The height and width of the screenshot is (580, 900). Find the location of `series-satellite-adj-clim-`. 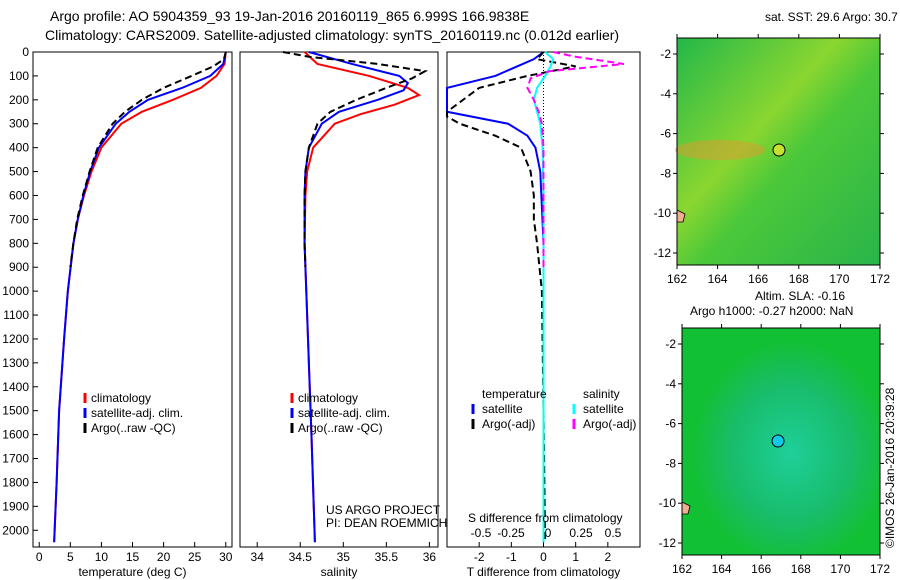

series-satellite-adj-clim- is located at coordinates (356, 297).